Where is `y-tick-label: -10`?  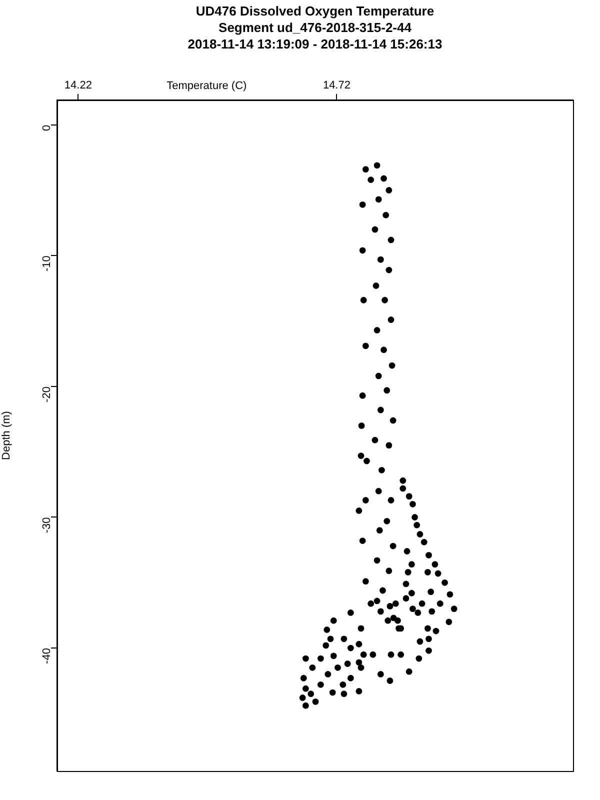
y-tick-label: -10 is located at coordinates (47, 264).